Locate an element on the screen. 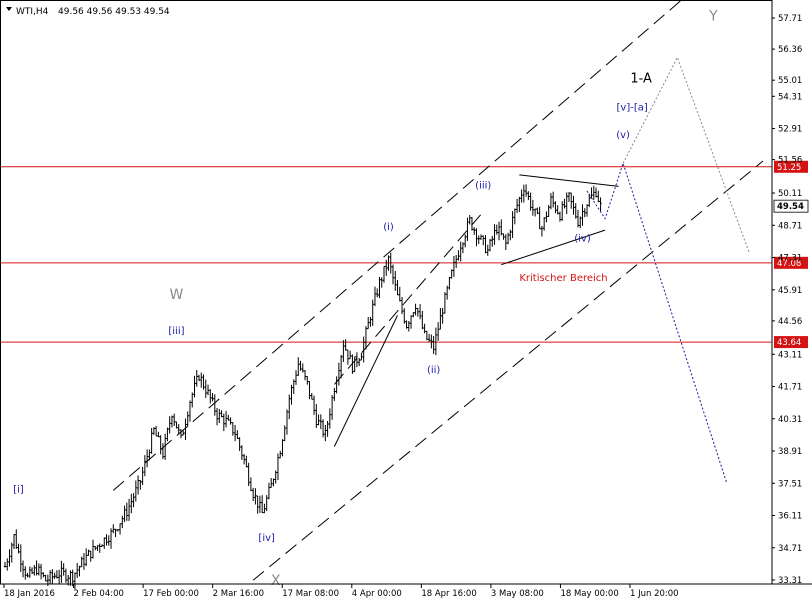 The image size is (812, 604). x-tick-label: 17 Mar 08:00 is located at coordinates (310, 594).